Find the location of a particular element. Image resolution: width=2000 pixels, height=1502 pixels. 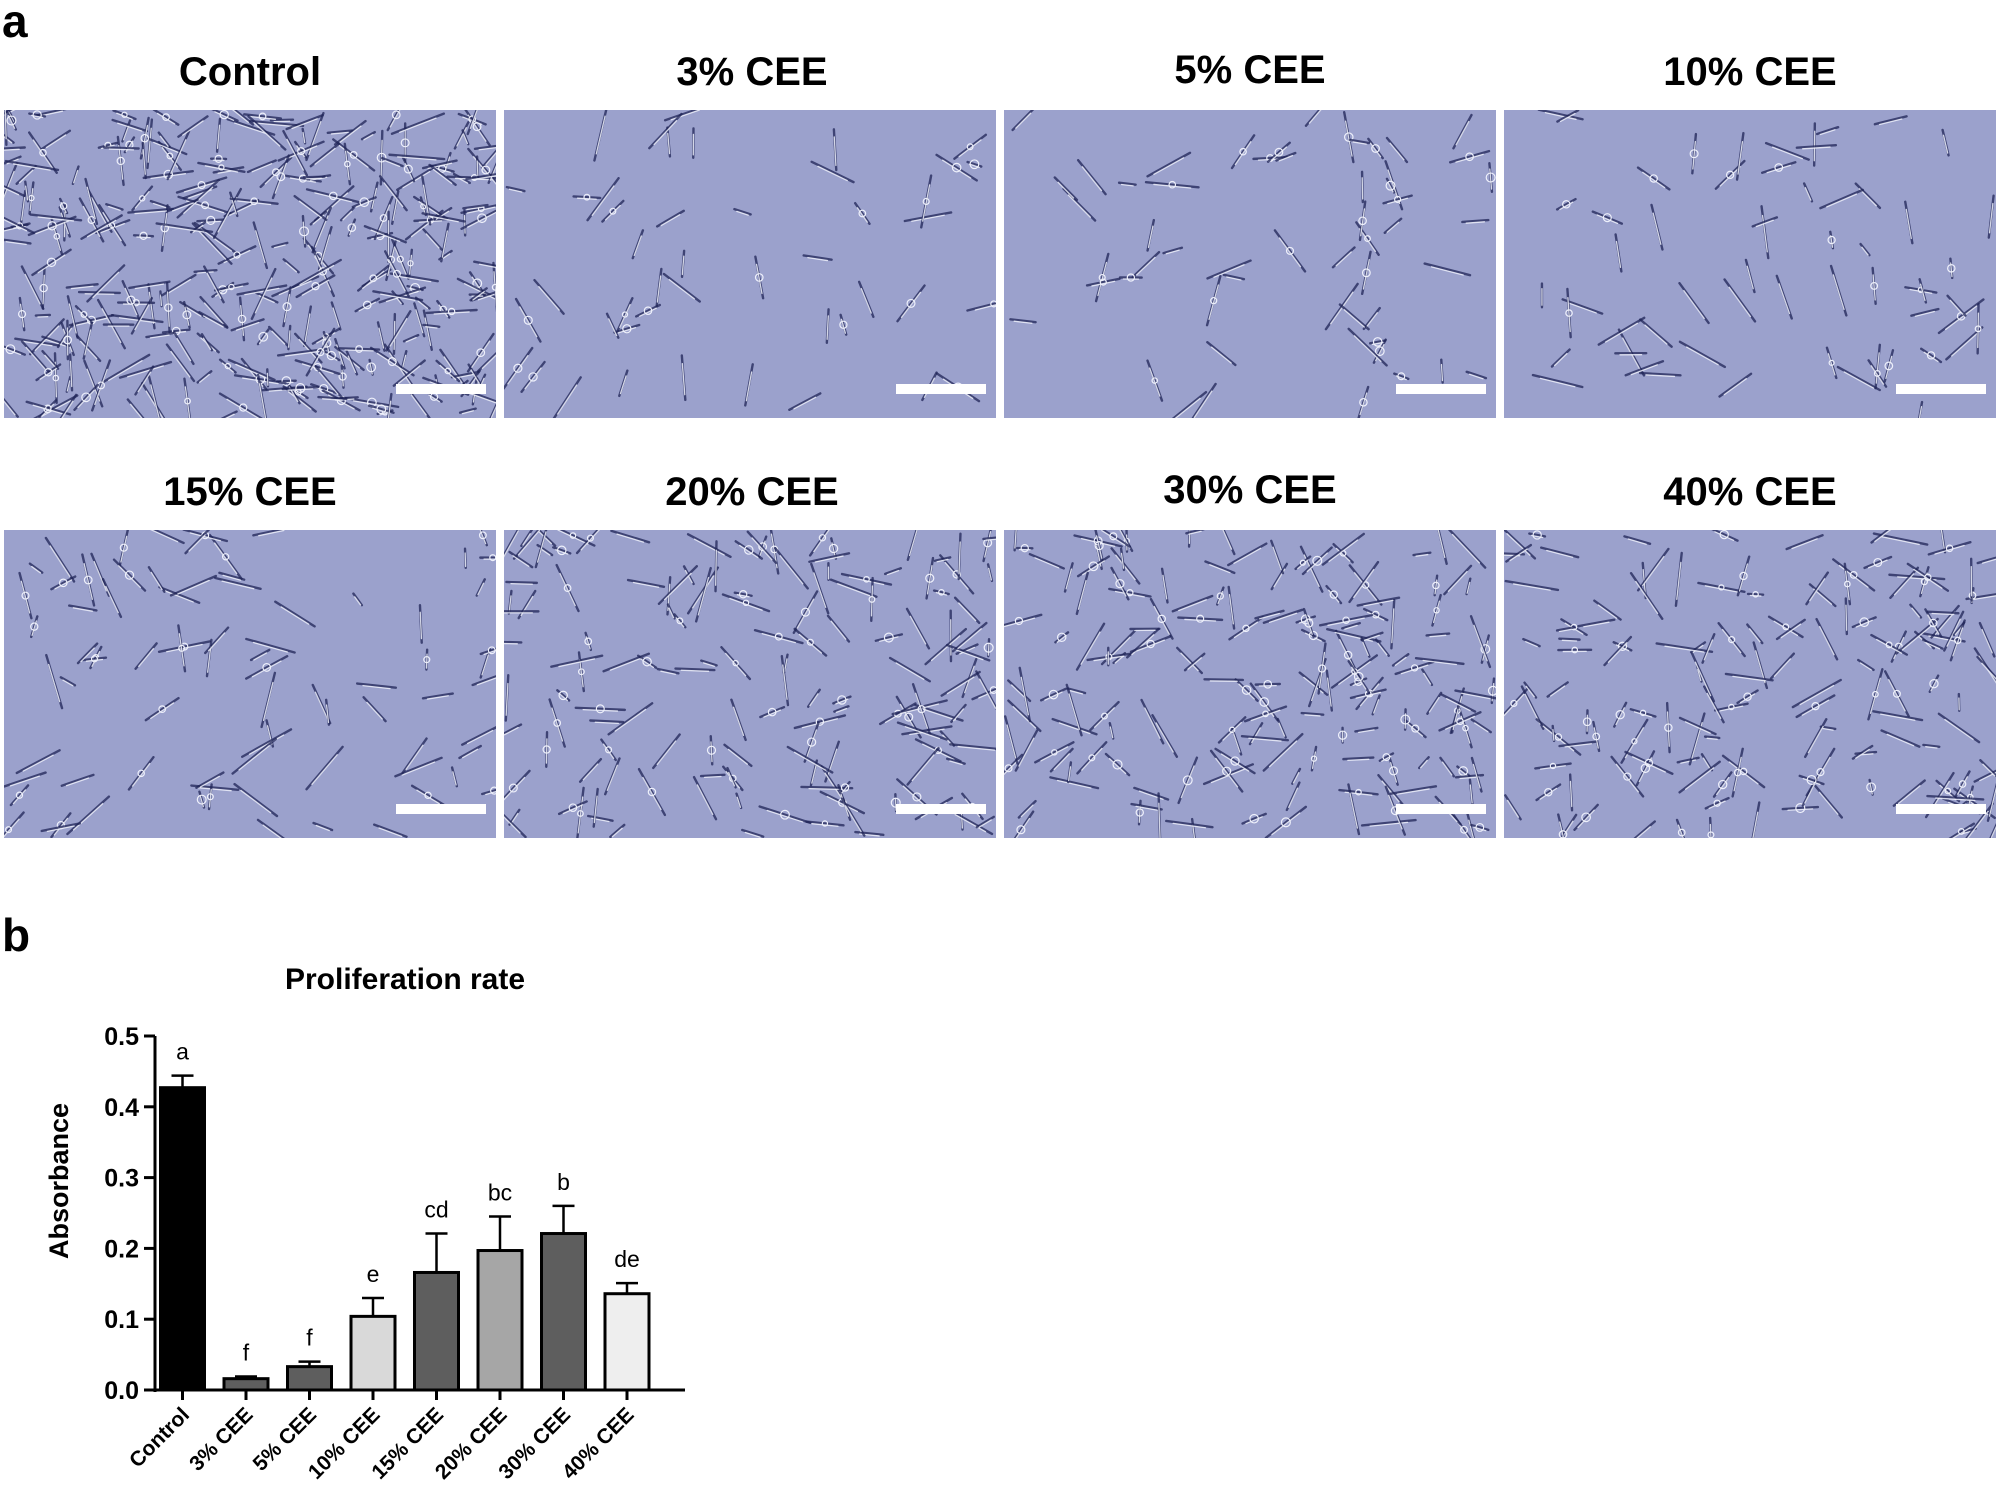

chart-title: Proliferation rate is located at coordinates (405, 979).